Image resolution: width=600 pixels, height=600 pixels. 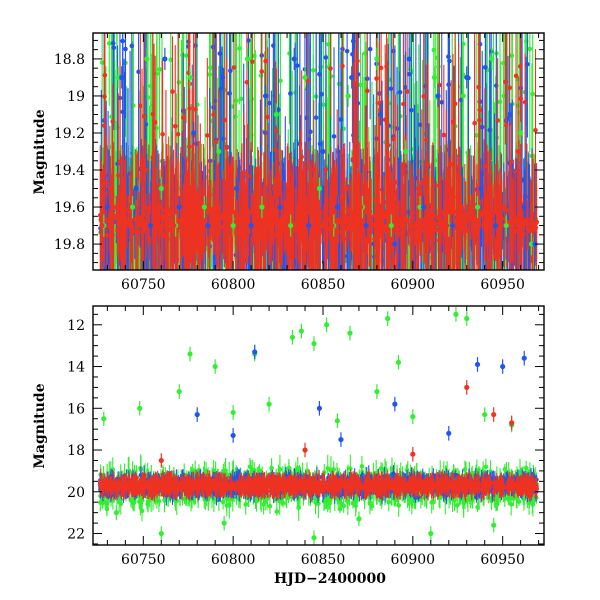 What do you see at coordinates (76, 430) in the screenshot?
I see `bottom-y-tick-labels: 12 14 16 18 20 22` at bounding box center [76, 430].